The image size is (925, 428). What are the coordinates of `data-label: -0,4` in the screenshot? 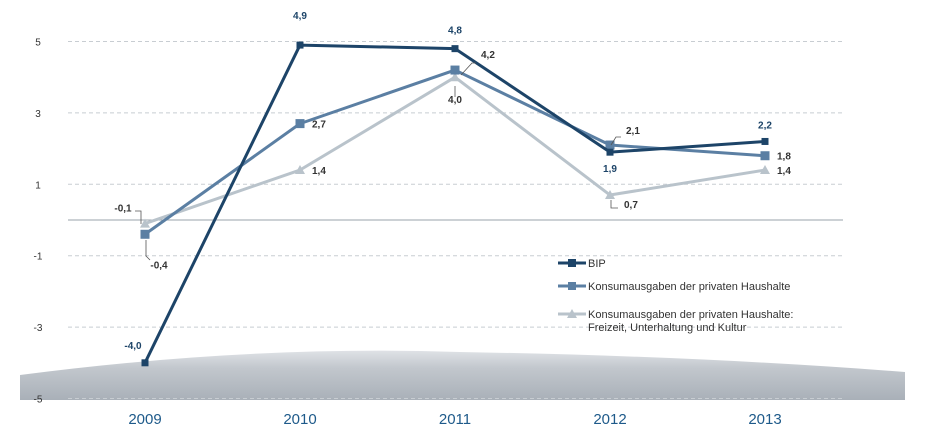 It's located at (159, 265).